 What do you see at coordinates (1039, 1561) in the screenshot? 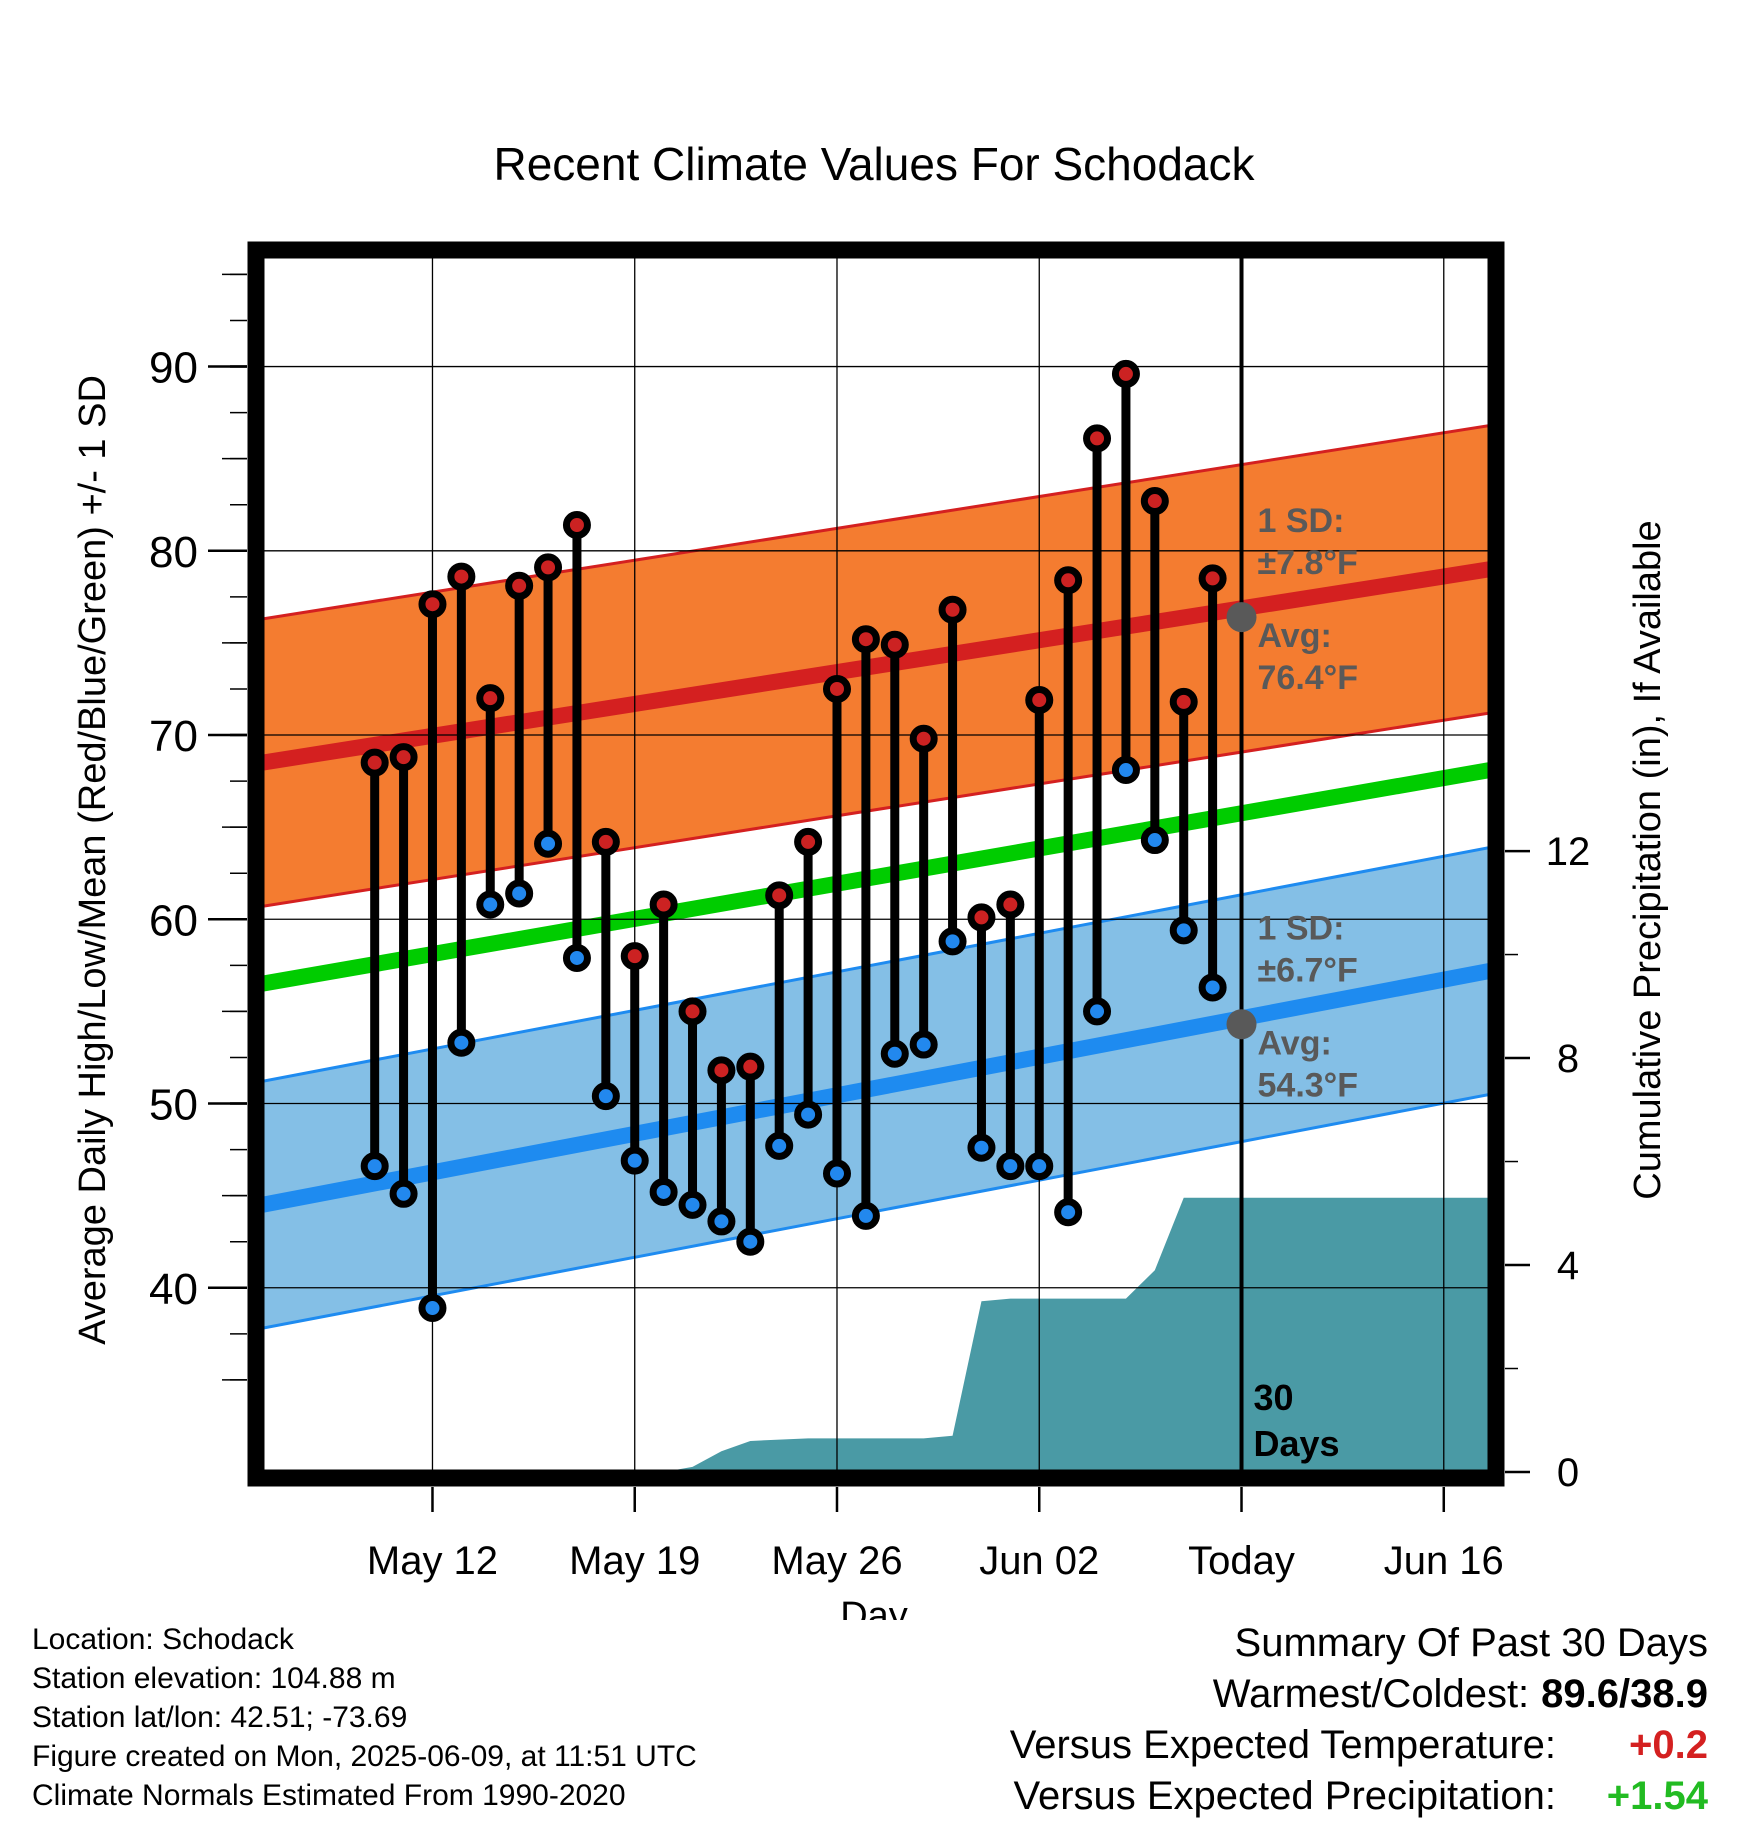
I see `x-tick-label: Jun 02` at bounding box center [1039, 1561].